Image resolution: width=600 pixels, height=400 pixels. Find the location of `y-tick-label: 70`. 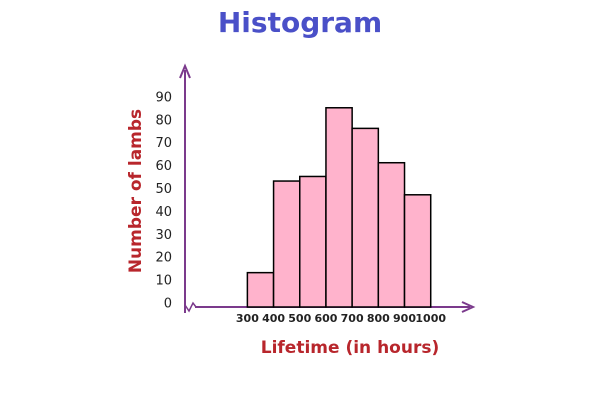

y-tick-label: 70 is located at coordinates (163, 143).